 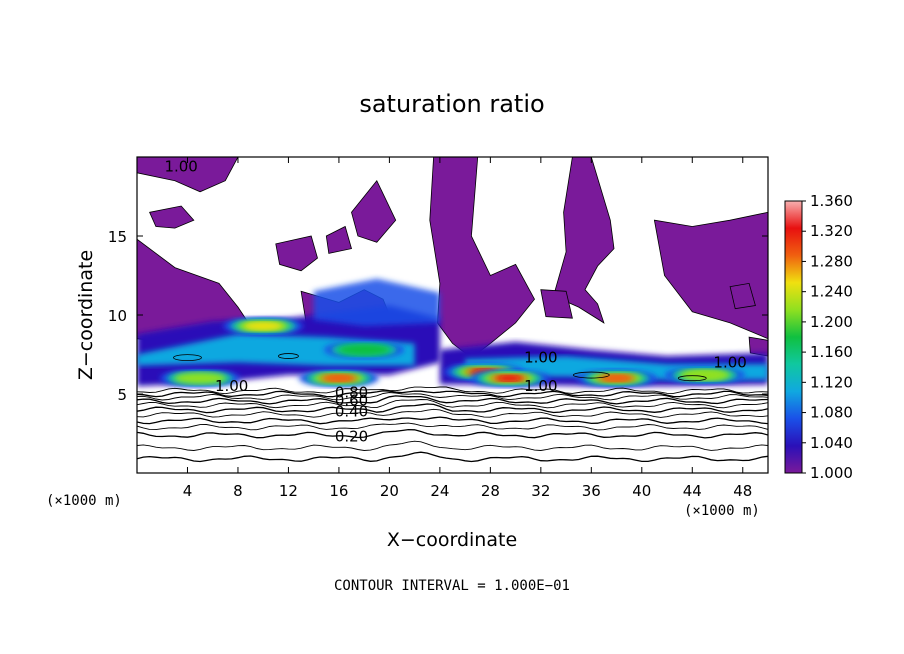 What do you see at coordinates (351, 392) in the screenshot?
I see `contour-label-2: 0.80` at bounding box center [351, 392].